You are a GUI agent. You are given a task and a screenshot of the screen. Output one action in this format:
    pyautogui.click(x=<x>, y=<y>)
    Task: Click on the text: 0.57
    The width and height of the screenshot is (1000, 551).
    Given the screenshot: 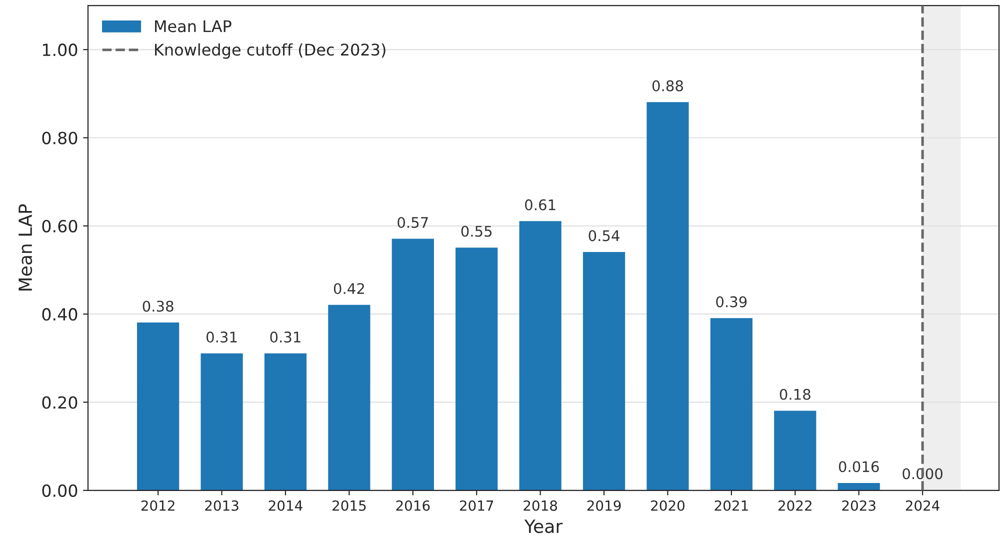 What is the action you would take?
    pyautogui.click(x=413, y=222)
    